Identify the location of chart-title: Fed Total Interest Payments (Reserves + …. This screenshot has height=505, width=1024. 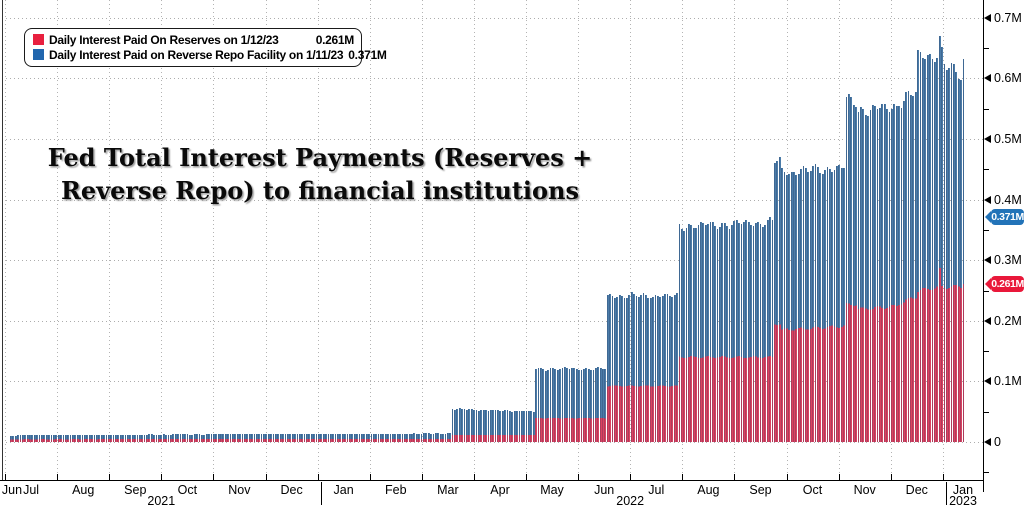
(320, 174).